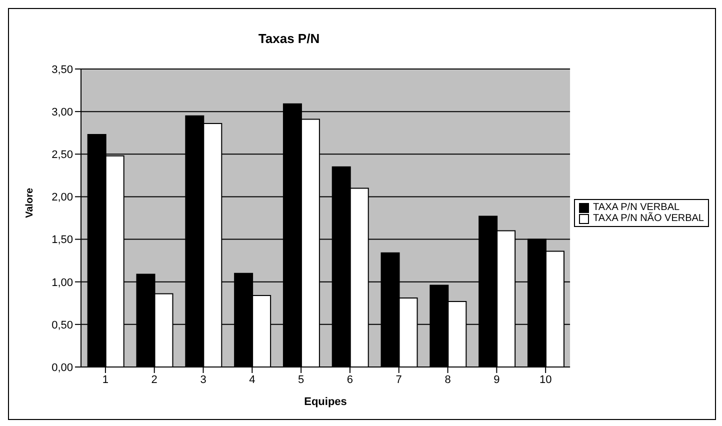 This screenshot has height=426, width=722. What do you see at coordinates (289, 38) in the screenshot?
I see `chart-title: Taxas P/N` at bounding box center [289, 38].